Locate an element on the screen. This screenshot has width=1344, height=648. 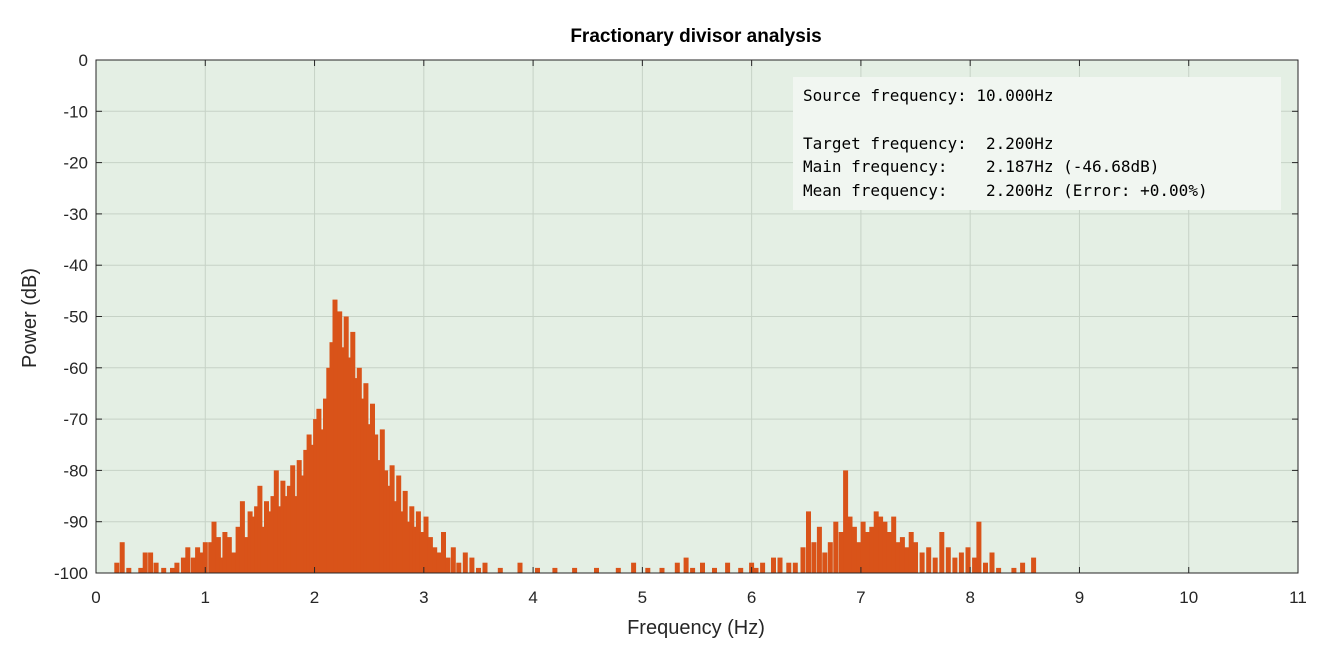
x-tick-label: 0 is located at coordinates (95, 597).